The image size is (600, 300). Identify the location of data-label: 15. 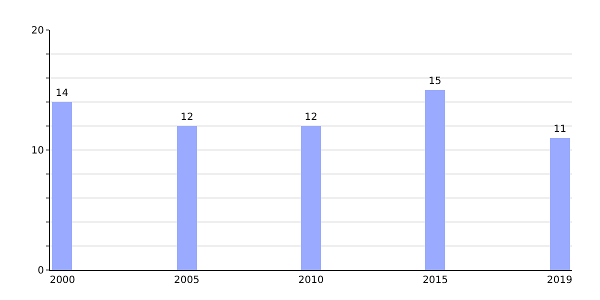
(435, 81).